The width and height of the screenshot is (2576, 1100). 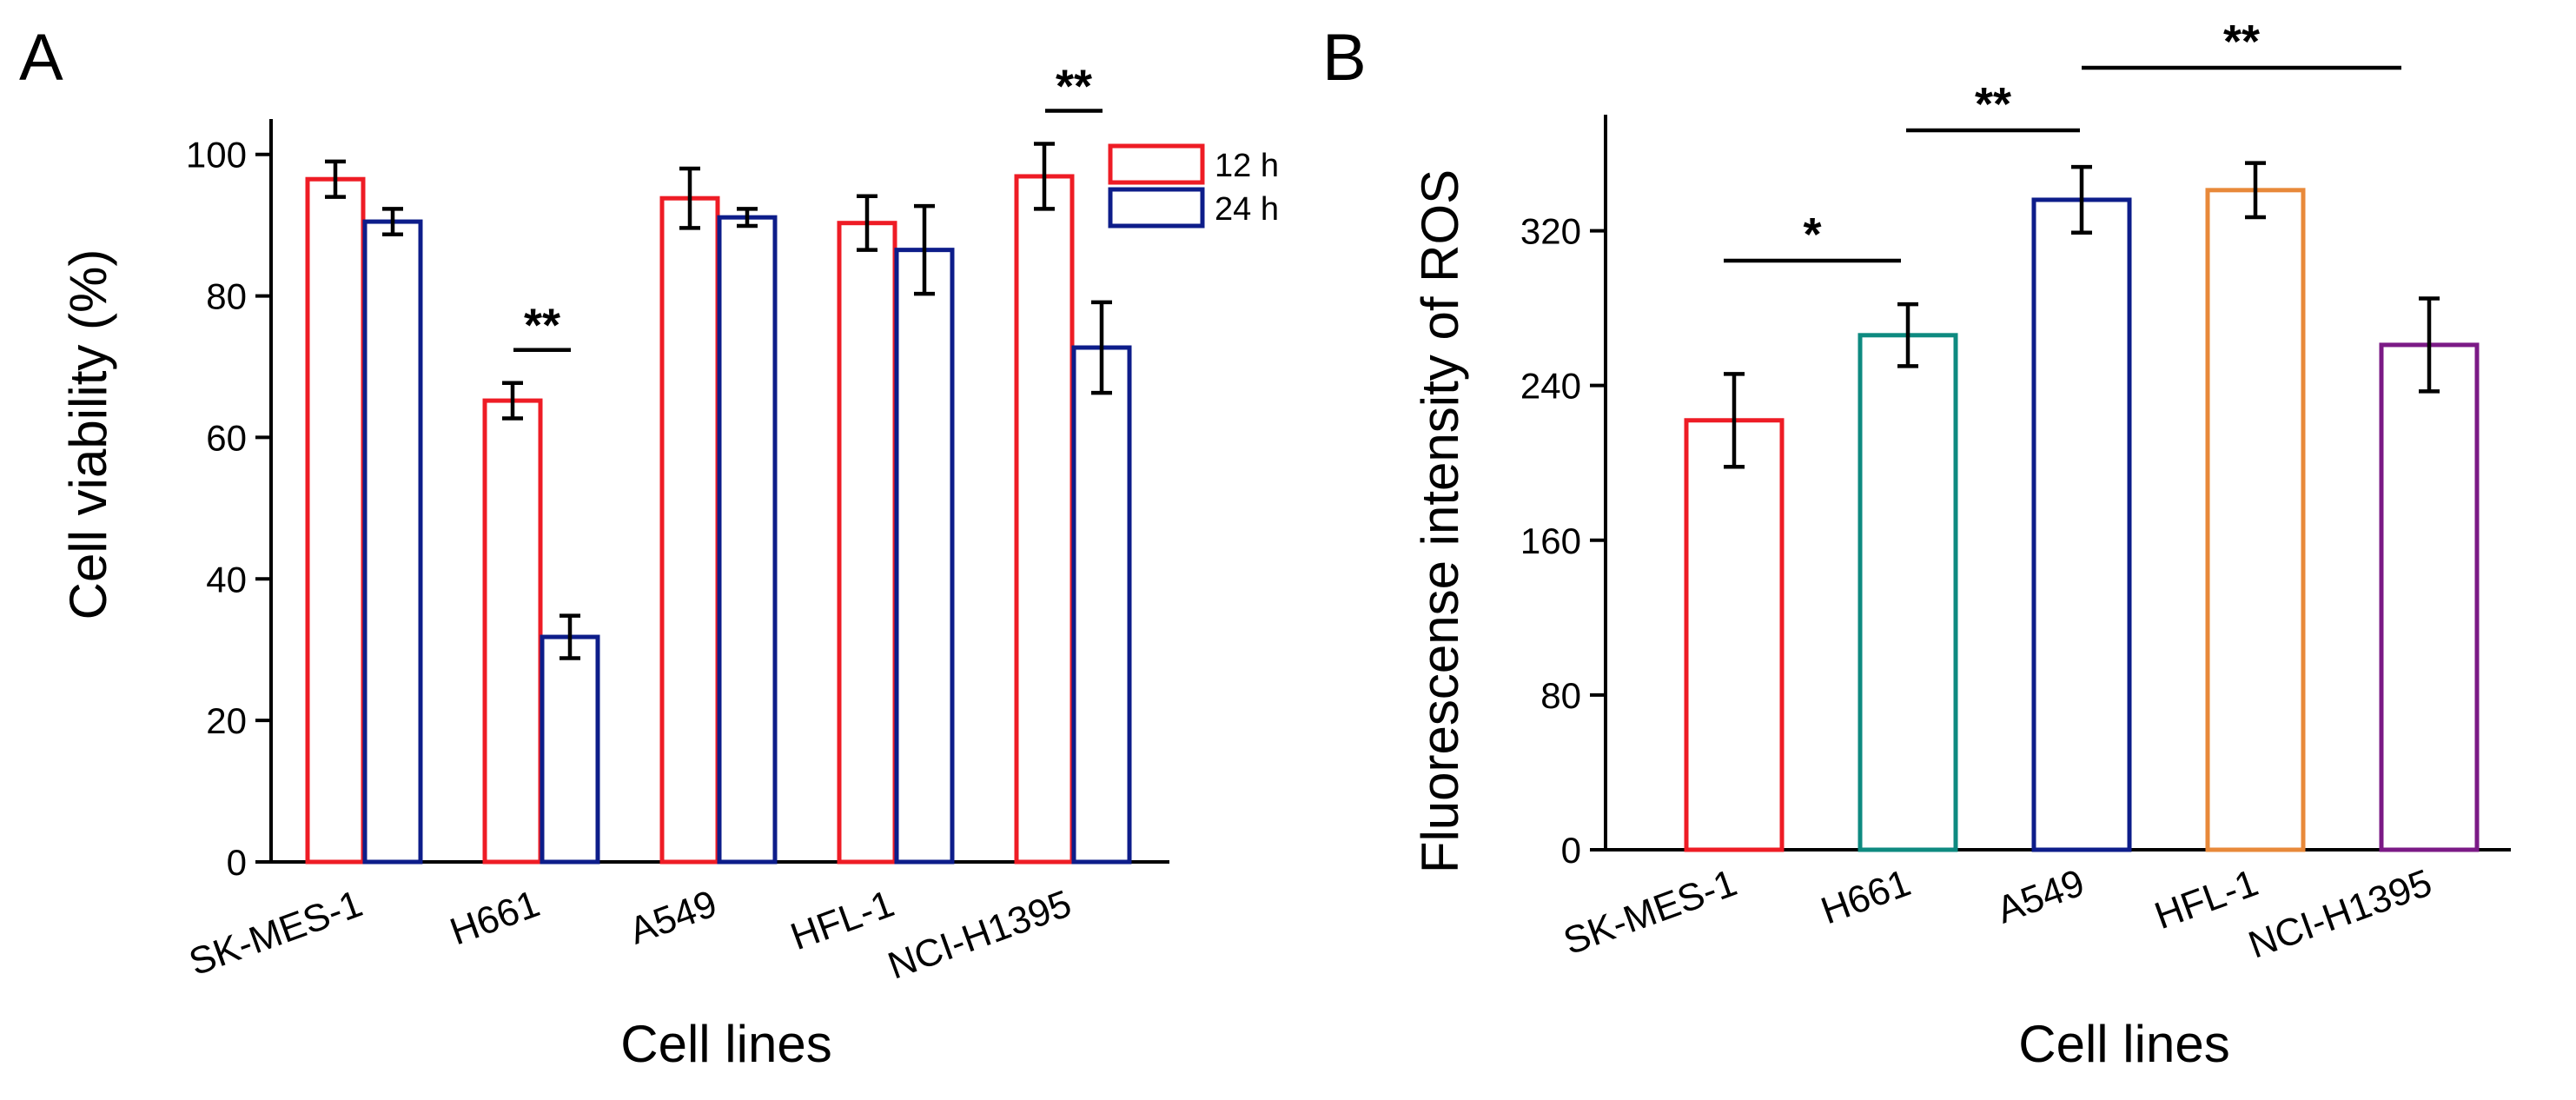 I want to click on panel-b-bar-H661, so click(x=1908, y=592).